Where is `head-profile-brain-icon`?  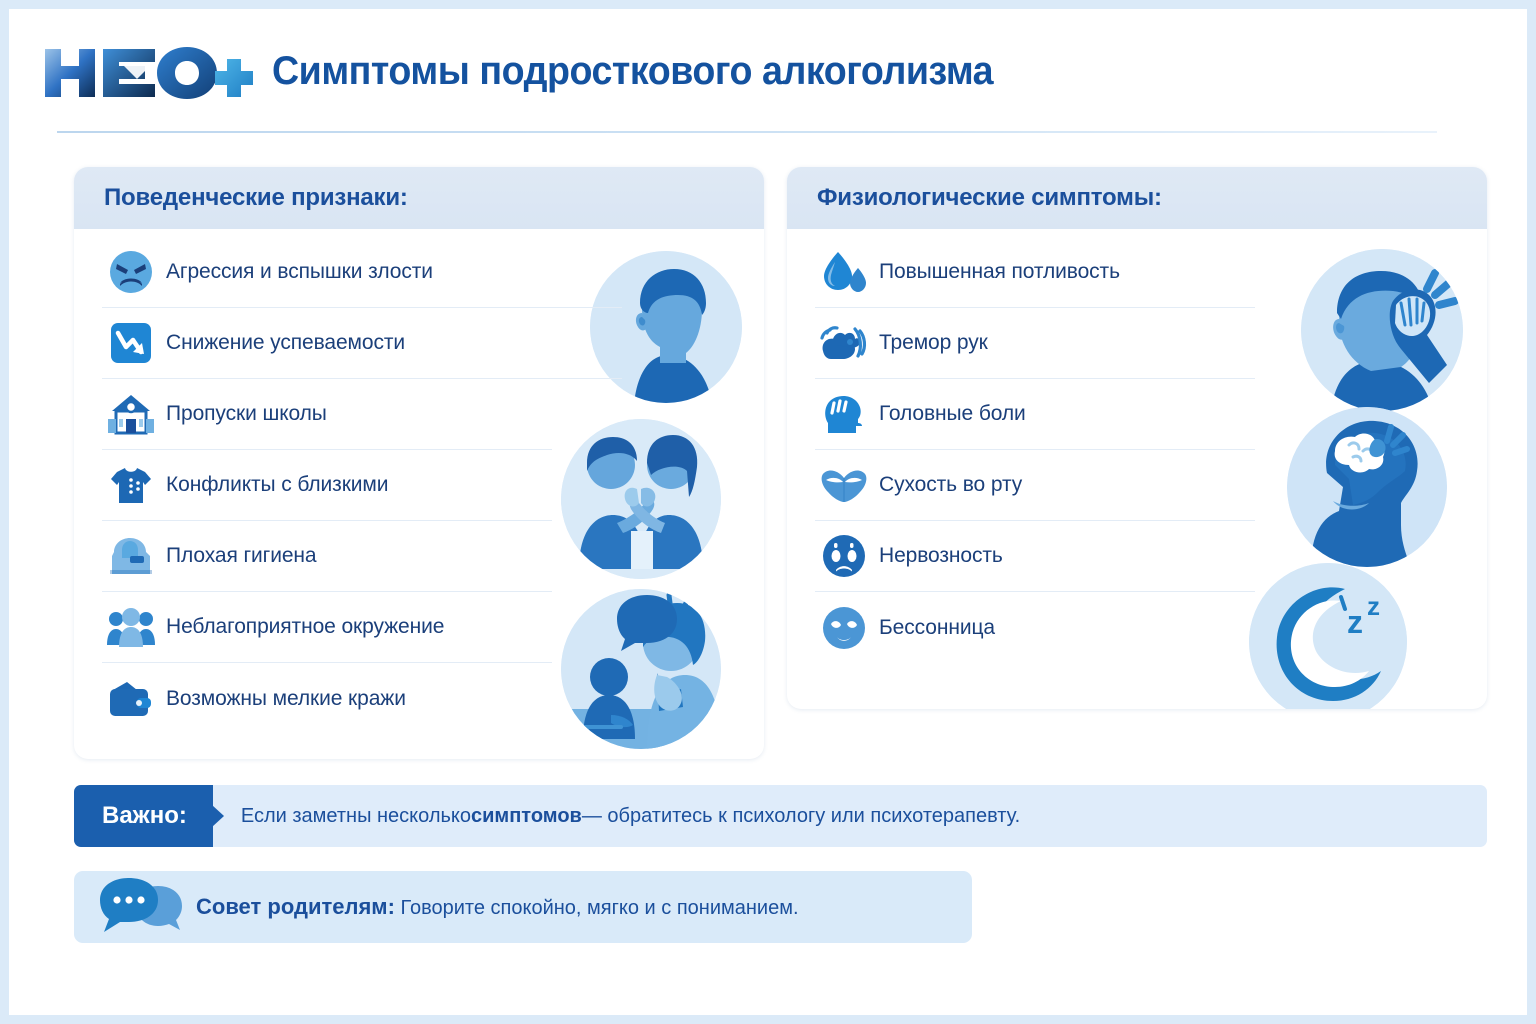 head-profile-brain-icon is located at coordinates (1367, 487).